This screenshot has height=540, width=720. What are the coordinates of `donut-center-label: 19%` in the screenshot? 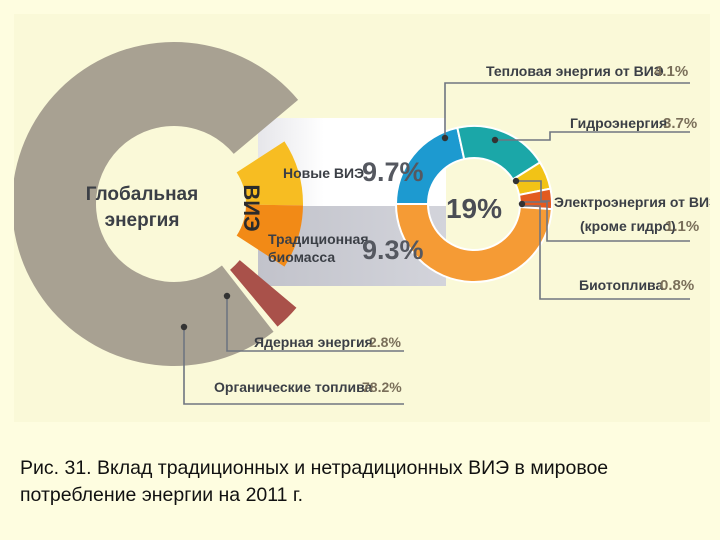 It's located at (474, 208).